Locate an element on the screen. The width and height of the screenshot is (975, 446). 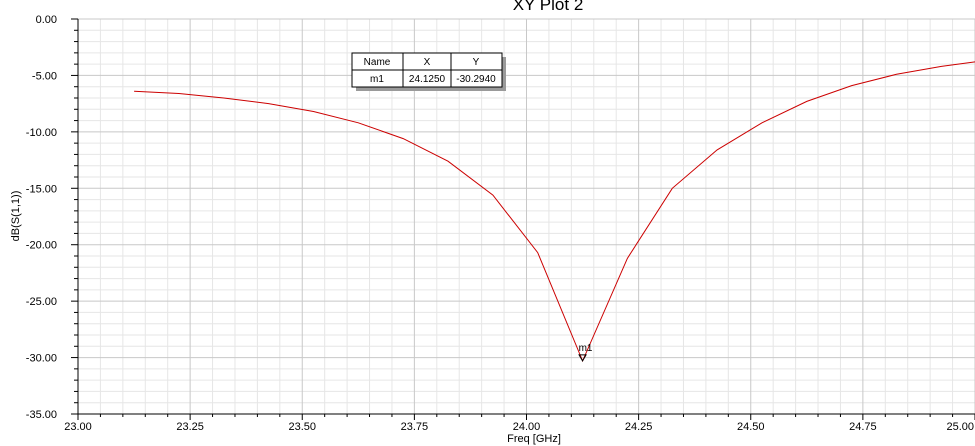
x-tick-label: 23.75 is located at coordinates (415, 427).